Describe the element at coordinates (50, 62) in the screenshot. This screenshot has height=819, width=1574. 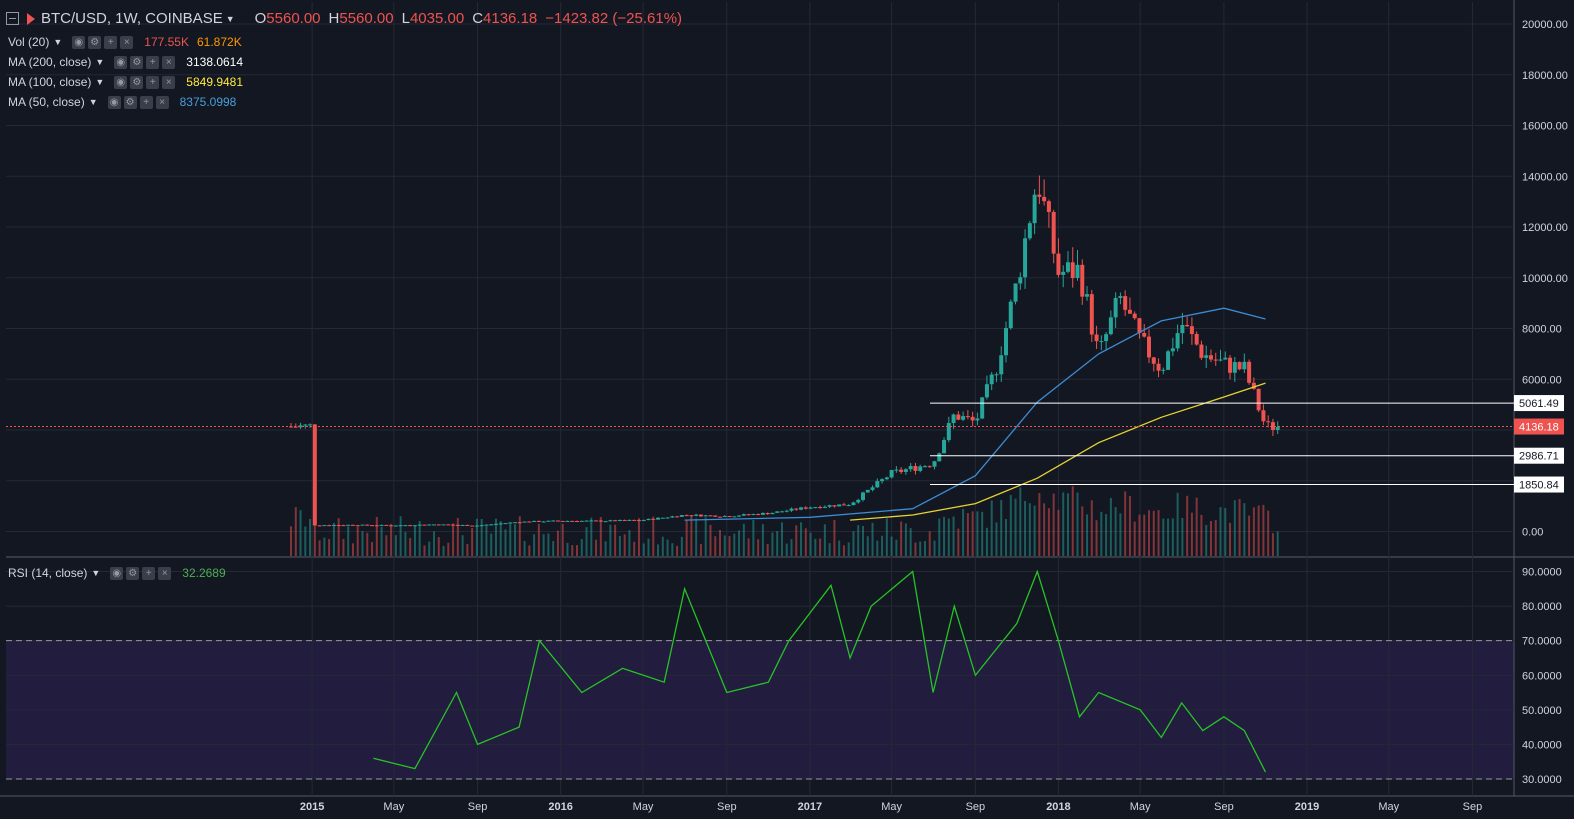
I see `legend-ma200-name: MA (200, close)` at that location.